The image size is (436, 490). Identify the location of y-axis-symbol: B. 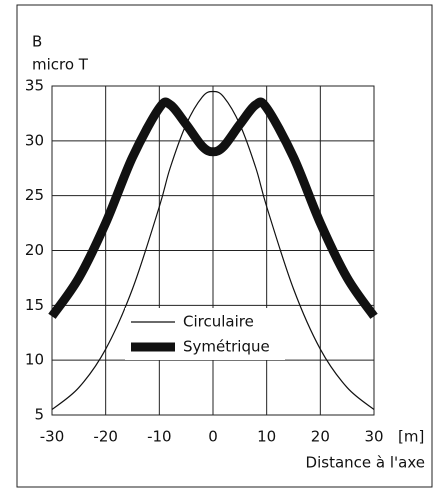
(37, 42).